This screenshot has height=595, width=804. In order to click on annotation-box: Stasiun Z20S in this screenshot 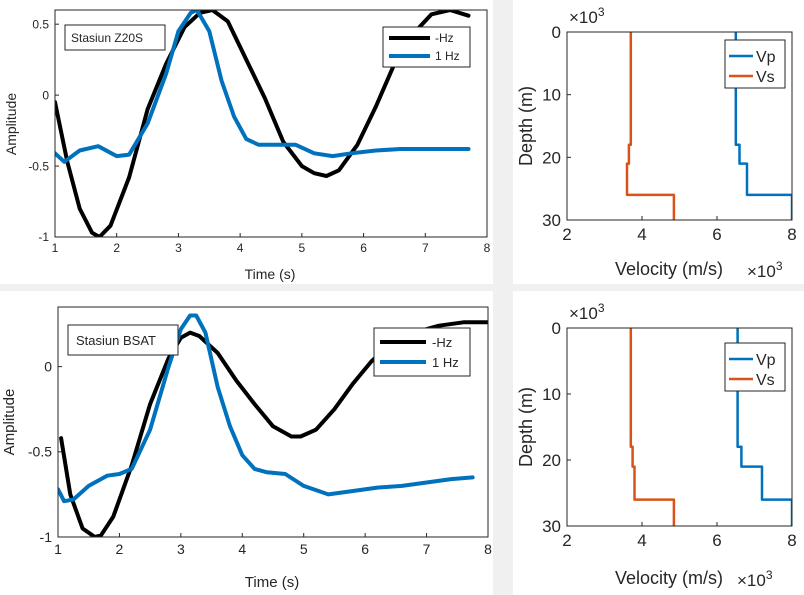, I will do `click(115, 37)`.